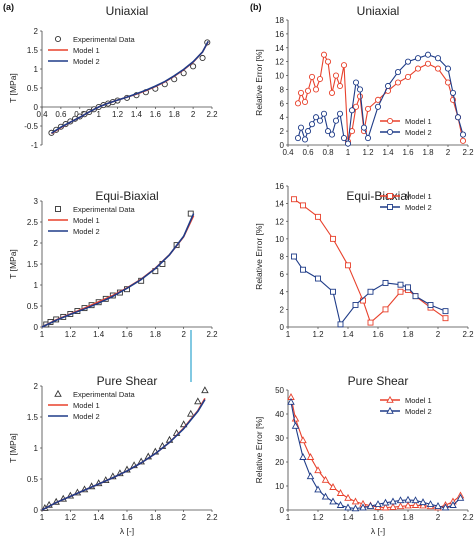  Describe the element at coordinates (279, 20) in the screenshot. I see `y-tick-label: 18` at that location.